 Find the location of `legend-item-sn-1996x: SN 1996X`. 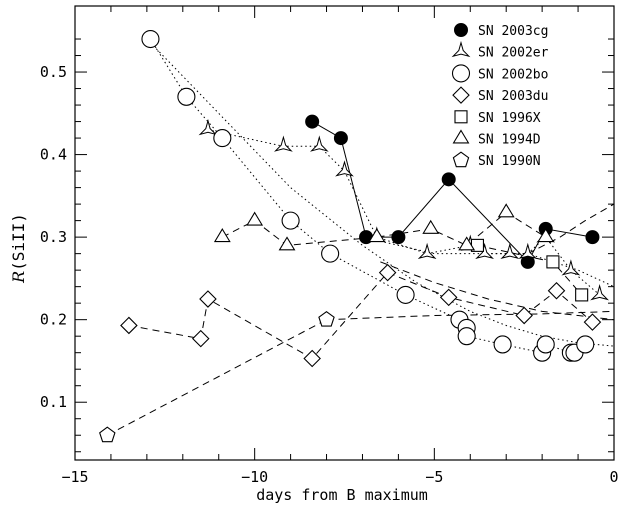

legend-item-sn-1996x: SN 1996X is located at coordinates (497, 118).